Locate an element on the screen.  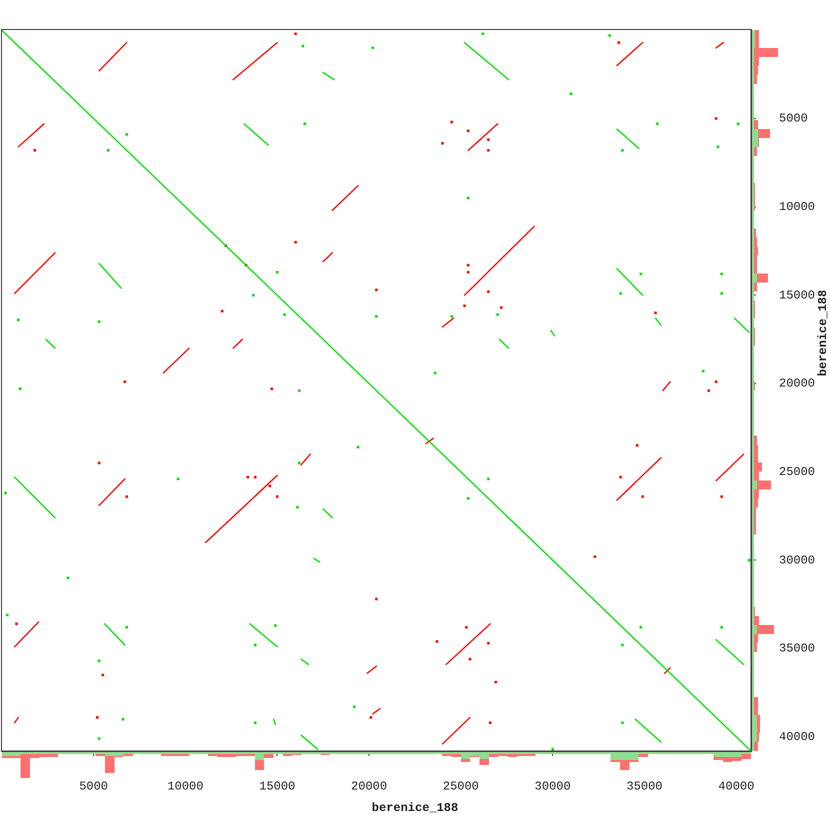
y-tick-label: 20000 is located at coordinates (797, 383).